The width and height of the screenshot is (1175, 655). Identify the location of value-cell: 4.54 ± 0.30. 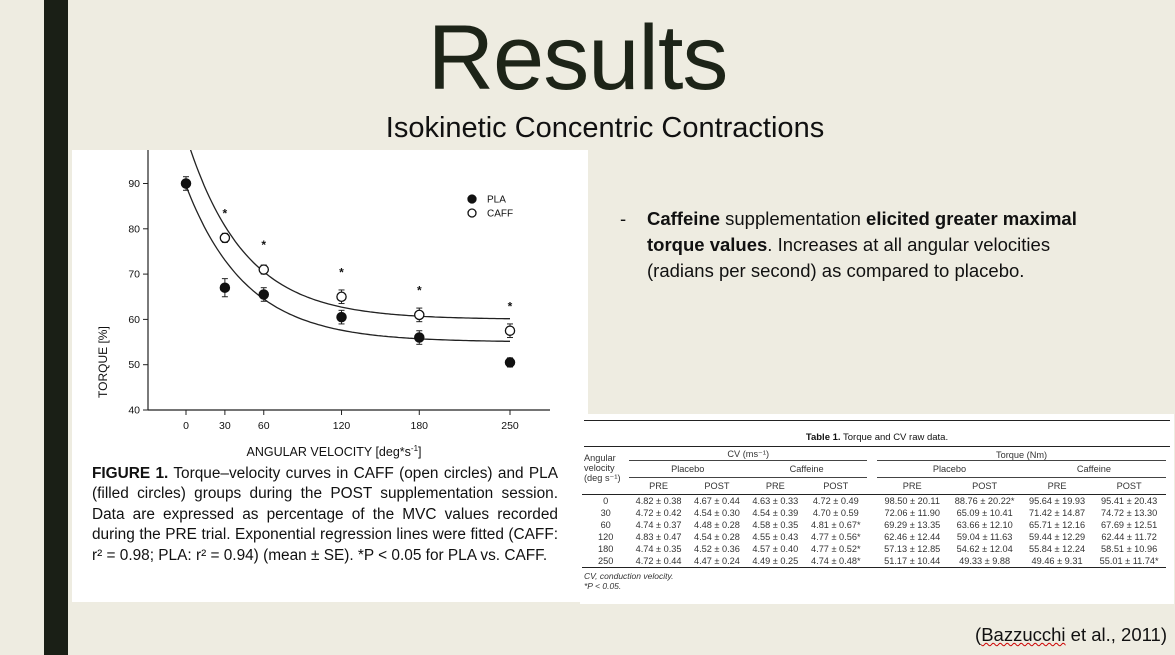
(716, 513).